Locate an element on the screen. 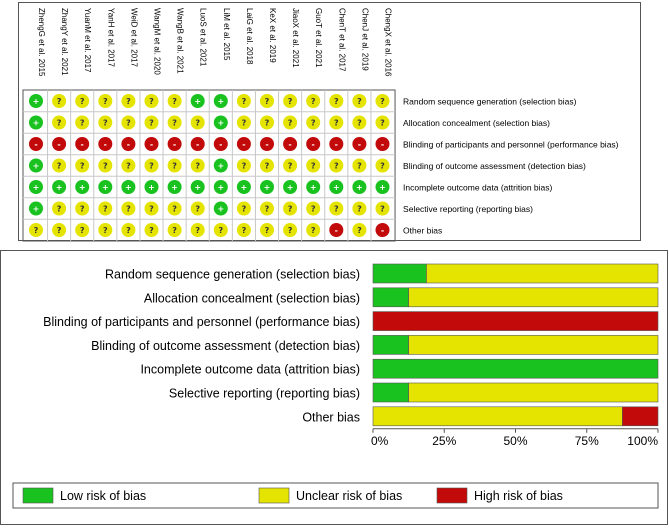  x-tick-label: 25% is located at coordinates (444, 441).